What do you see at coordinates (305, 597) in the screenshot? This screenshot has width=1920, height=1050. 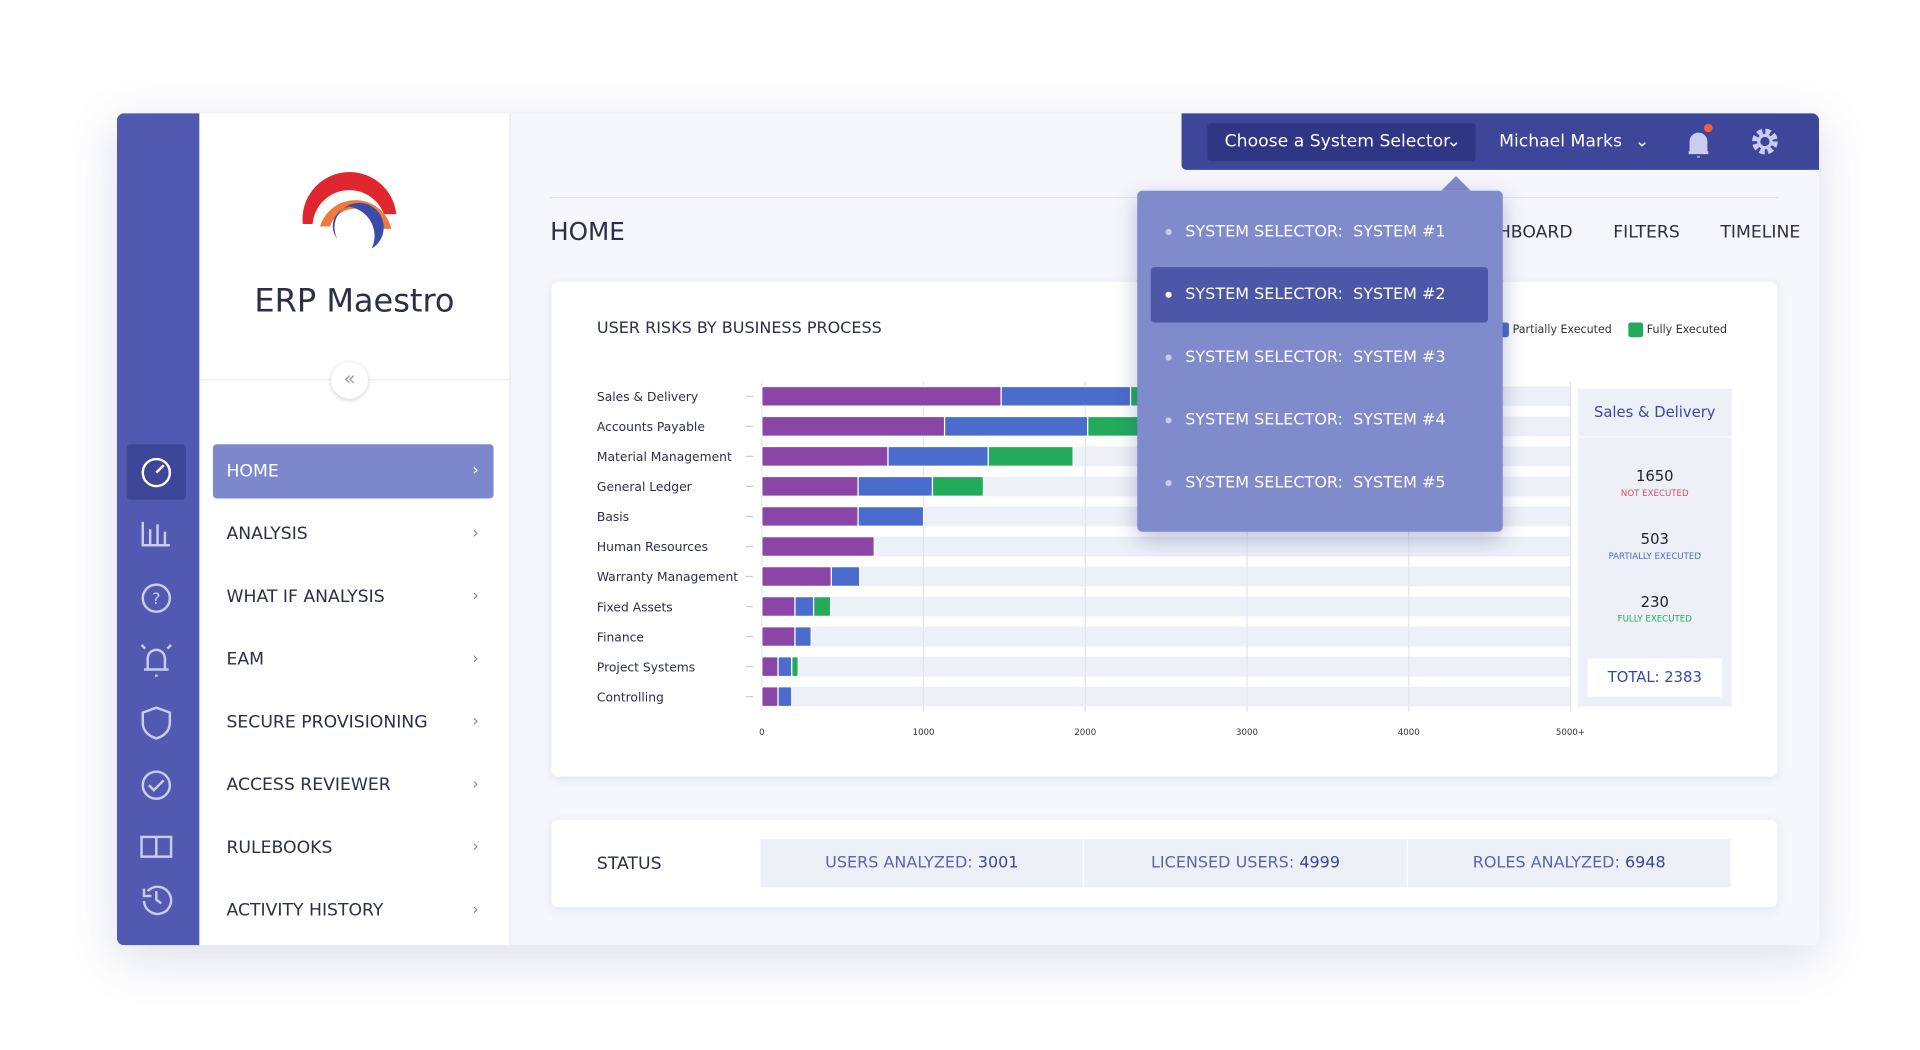 I see `menu-label: WHAT IF ANALYSIS` at bounding box center [305, 597].